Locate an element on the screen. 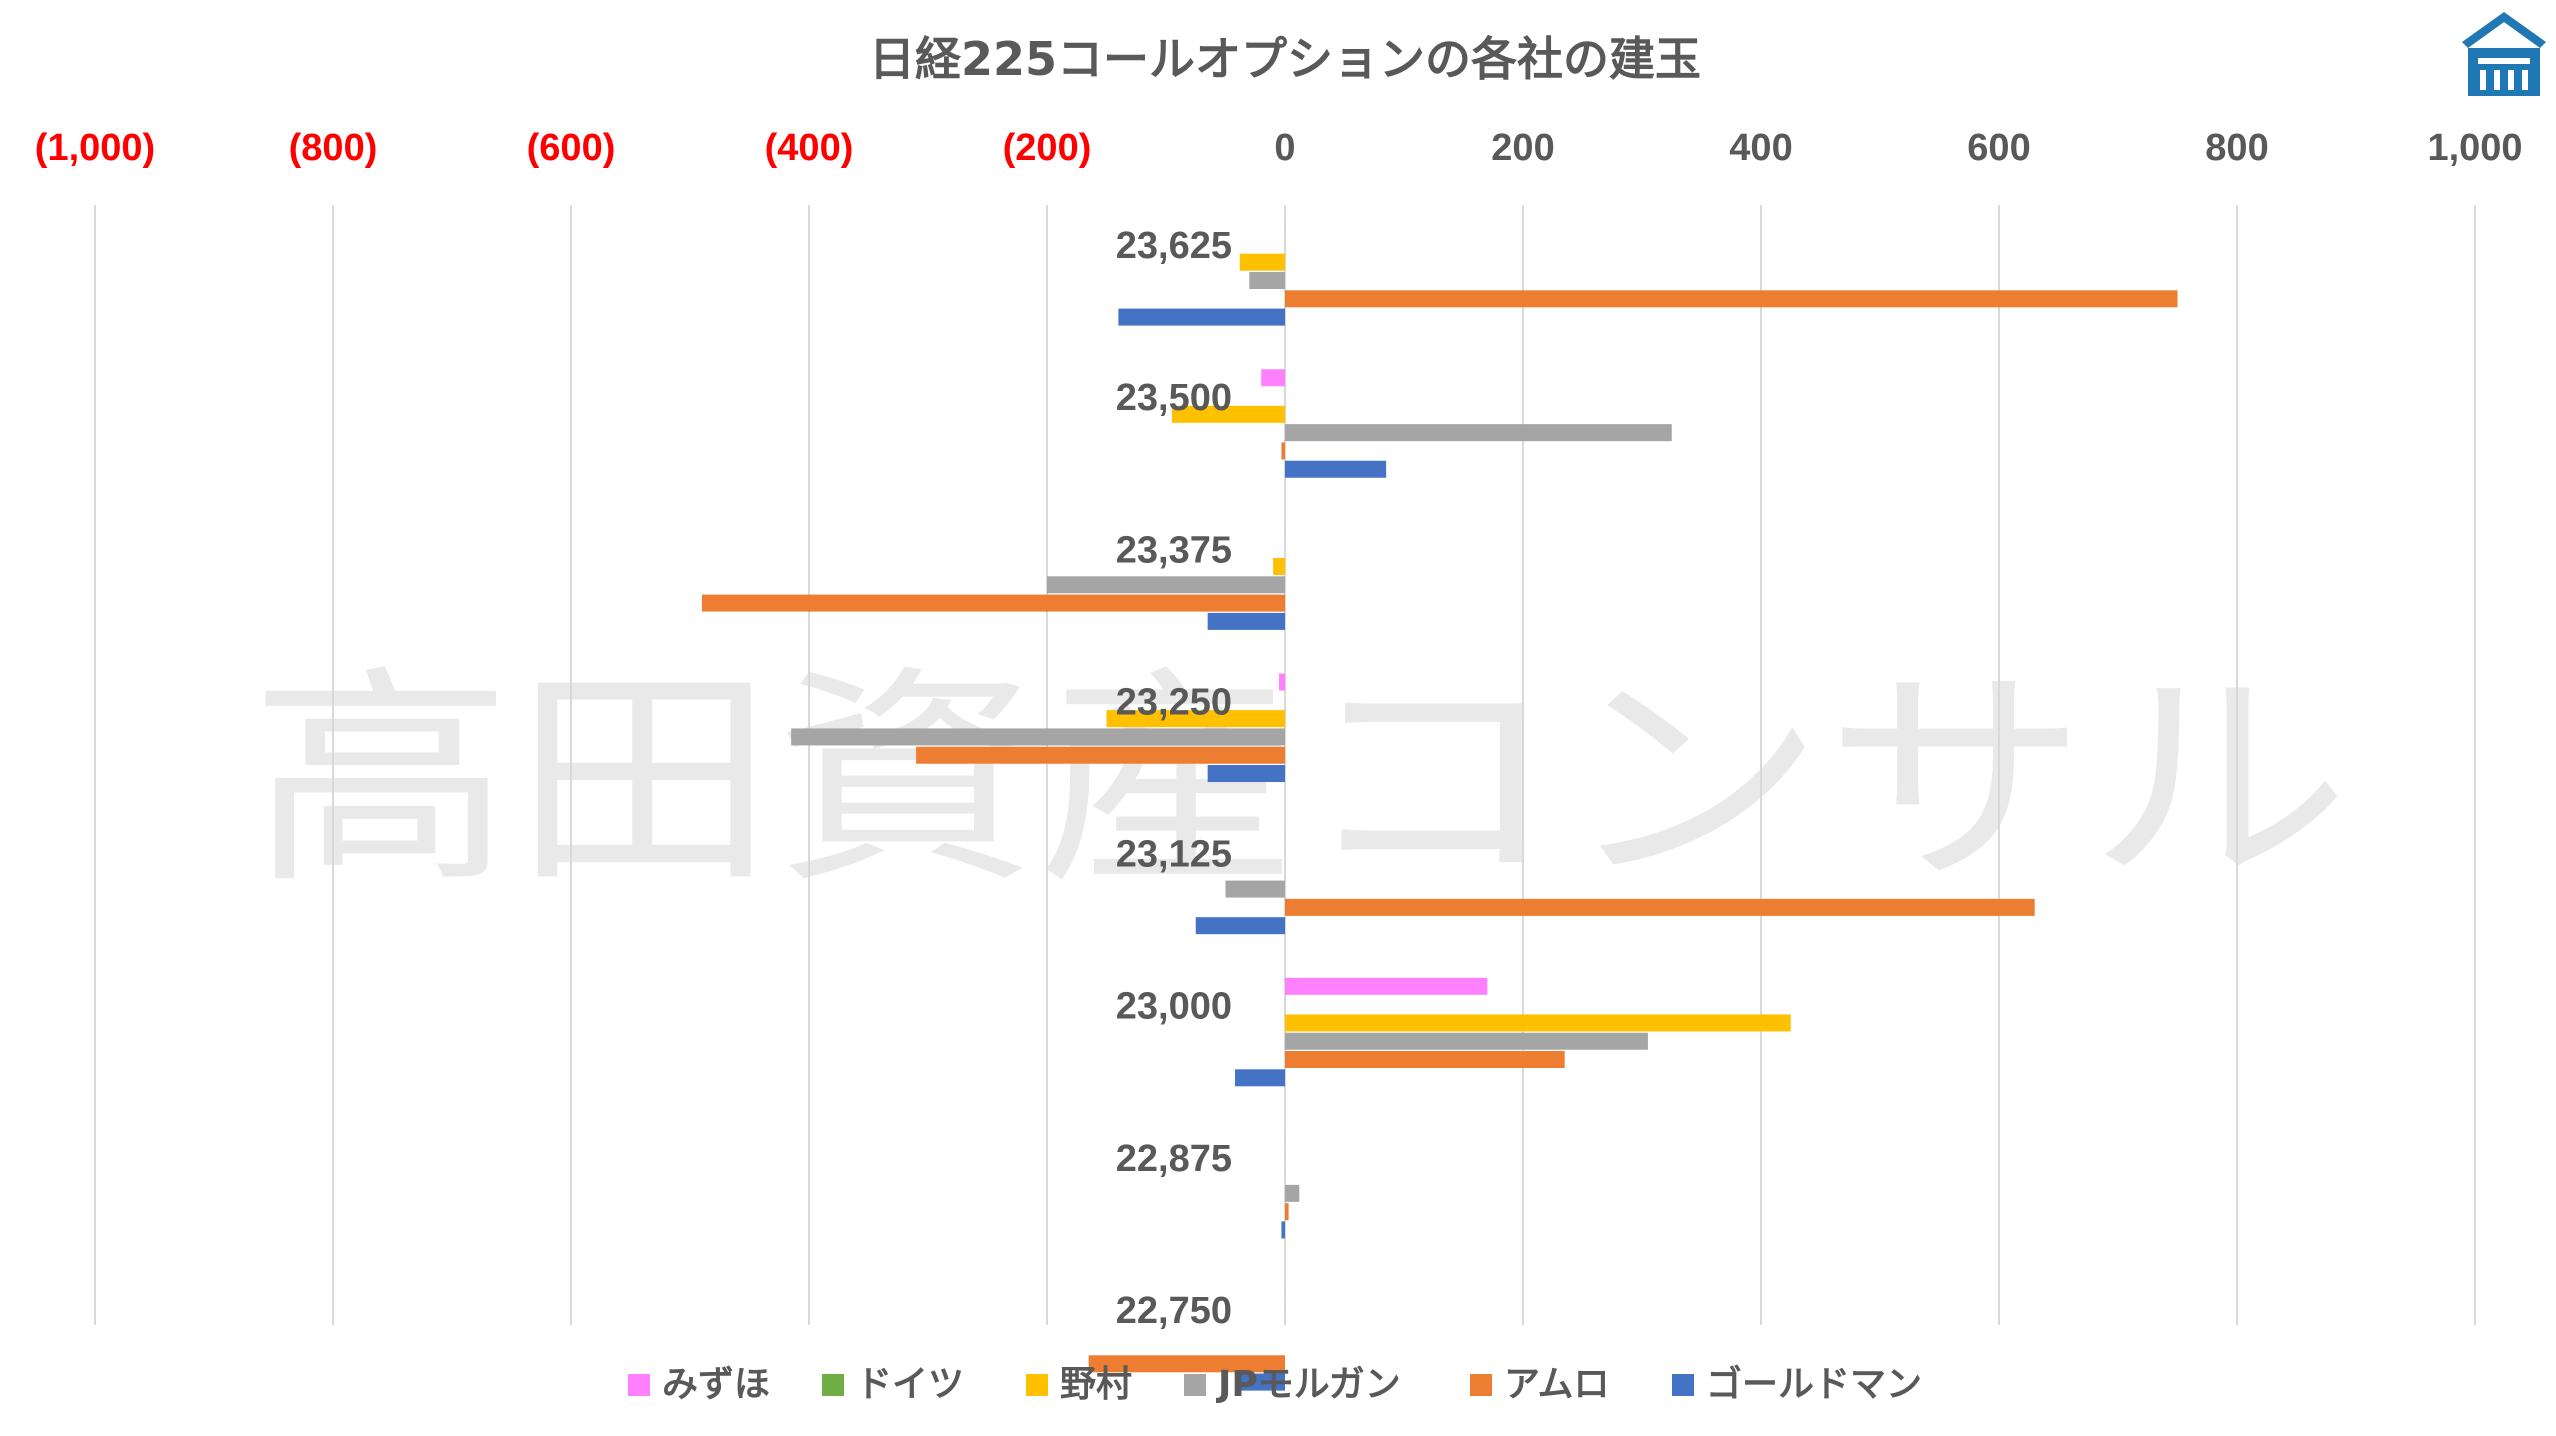  legend-label: アムロ is located at coordinates (1556, 1384).